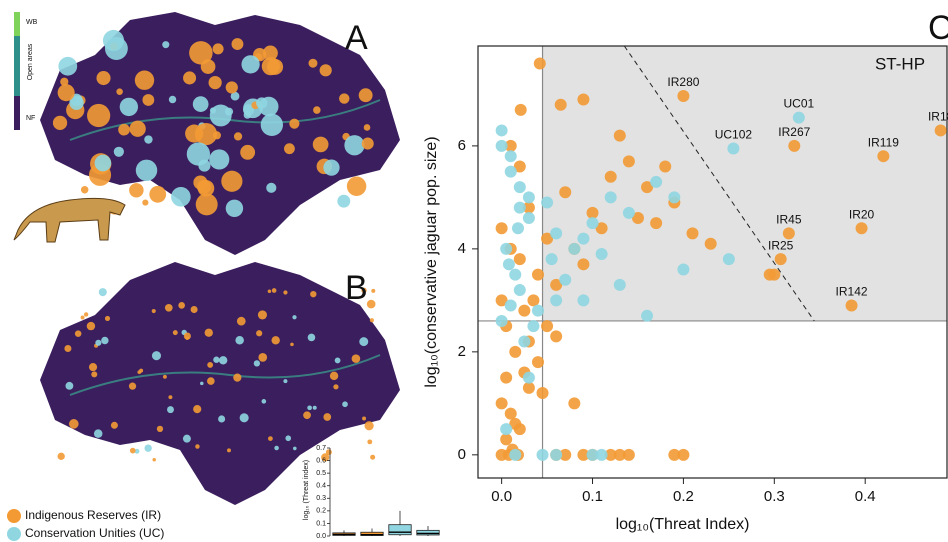  Describe the element at coordinates (774, 496) in the screenshot. I see `x-tick-label: 0.3` at that location.